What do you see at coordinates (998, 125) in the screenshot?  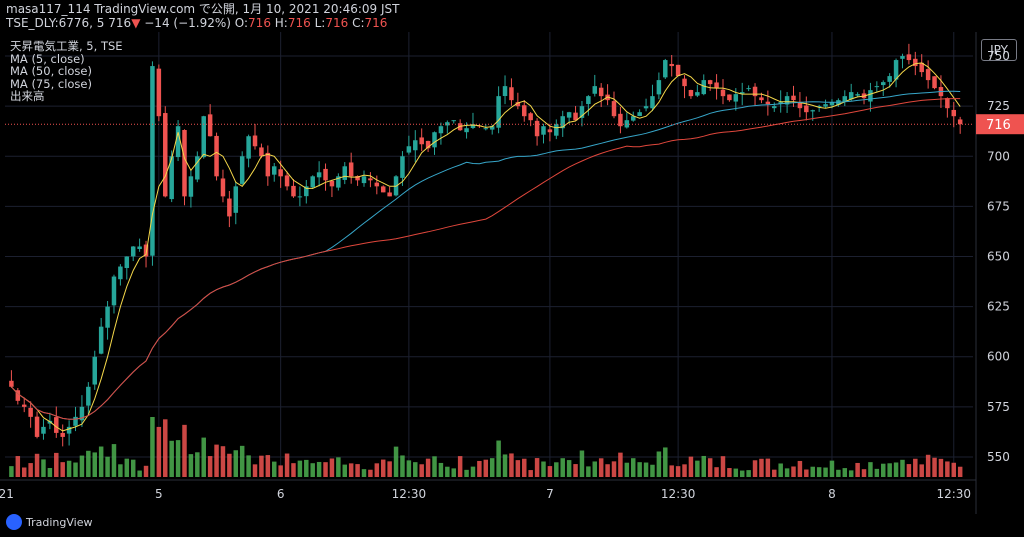 I see `last-price-tag-label: 716` at bounding box center [998, 125].